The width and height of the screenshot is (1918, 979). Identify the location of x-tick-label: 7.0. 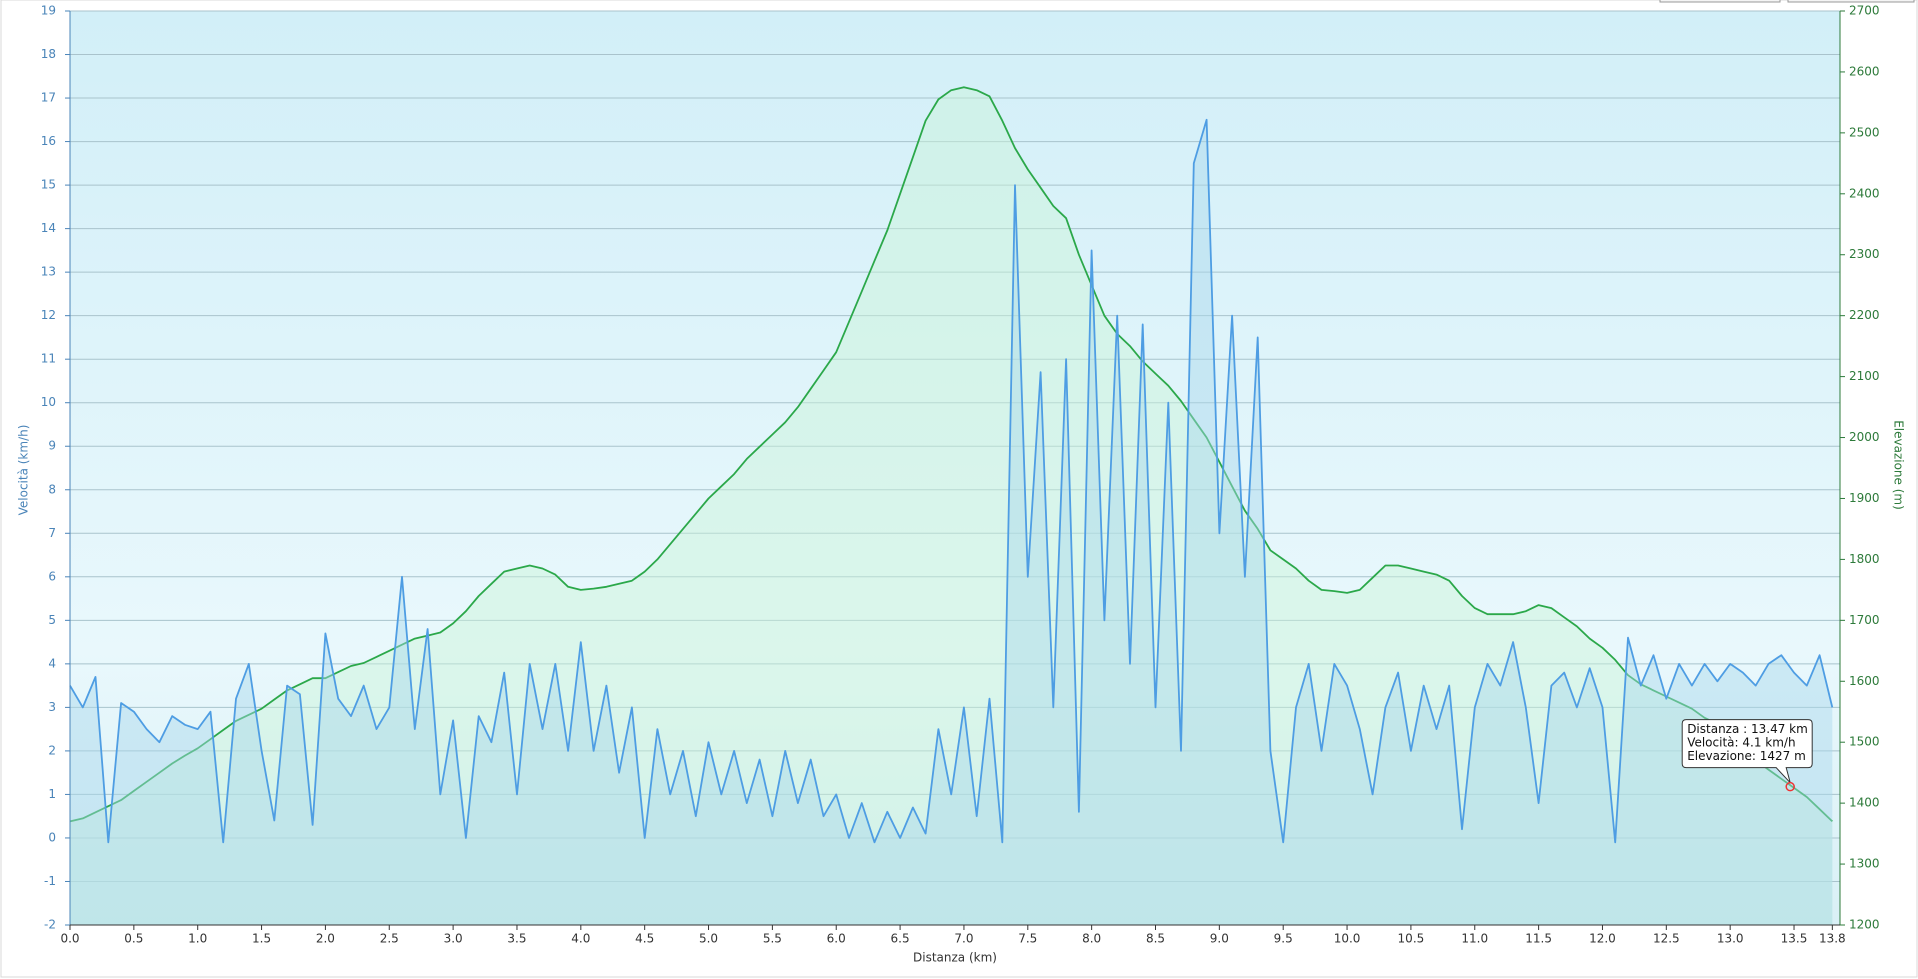
(963, 939).